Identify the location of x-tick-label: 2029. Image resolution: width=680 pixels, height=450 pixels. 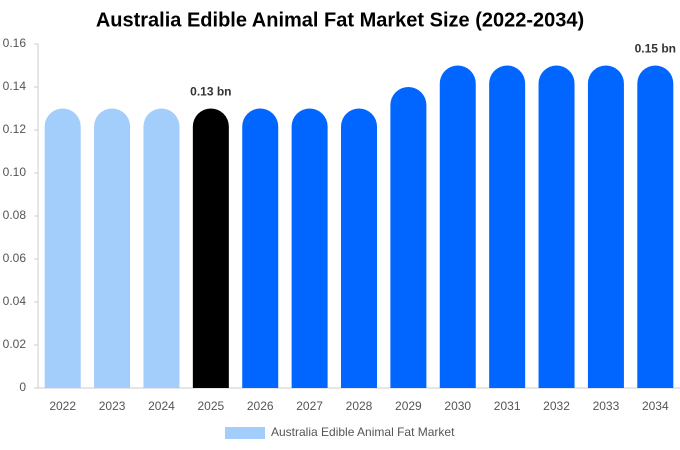
(408, 406).